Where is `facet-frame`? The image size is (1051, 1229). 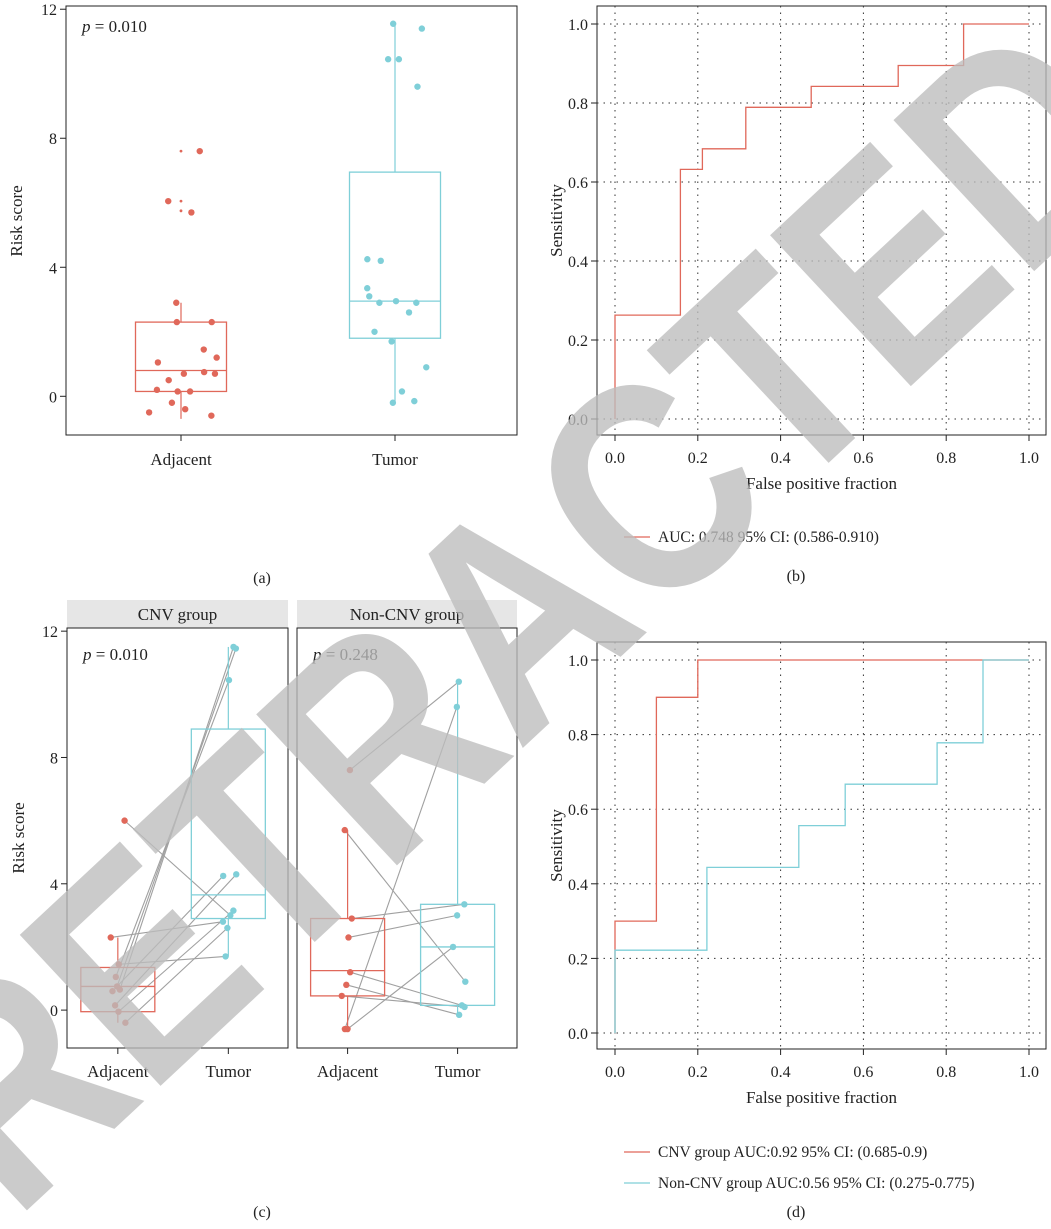 facet-frame is located at coordinates (177, 838).